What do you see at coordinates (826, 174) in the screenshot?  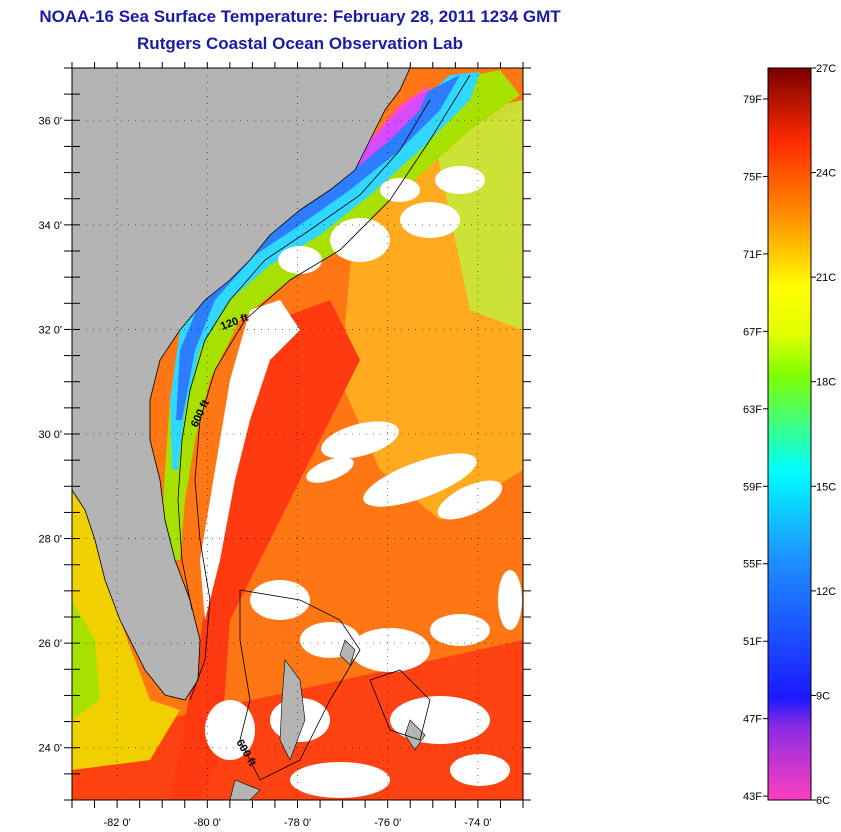 I see `colorbar-celsius-label: 24C` at bounding box center [826, 174].